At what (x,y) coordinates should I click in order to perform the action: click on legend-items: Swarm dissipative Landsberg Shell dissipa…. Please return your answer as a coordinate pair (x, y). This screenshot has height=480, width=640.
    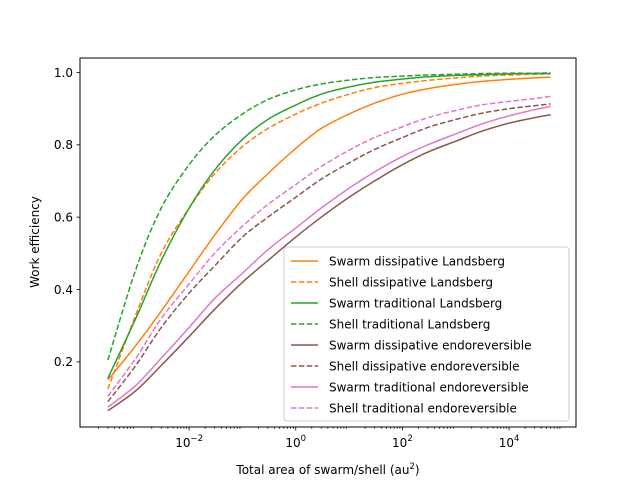
    Looking at the image, I should click on (411, 334).